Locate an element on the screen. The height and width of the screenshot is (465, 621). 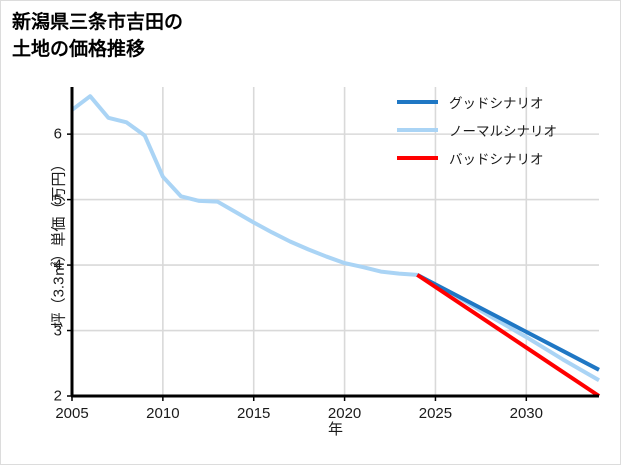
y-tick-label: 2 is located at coordinates (57, 396).